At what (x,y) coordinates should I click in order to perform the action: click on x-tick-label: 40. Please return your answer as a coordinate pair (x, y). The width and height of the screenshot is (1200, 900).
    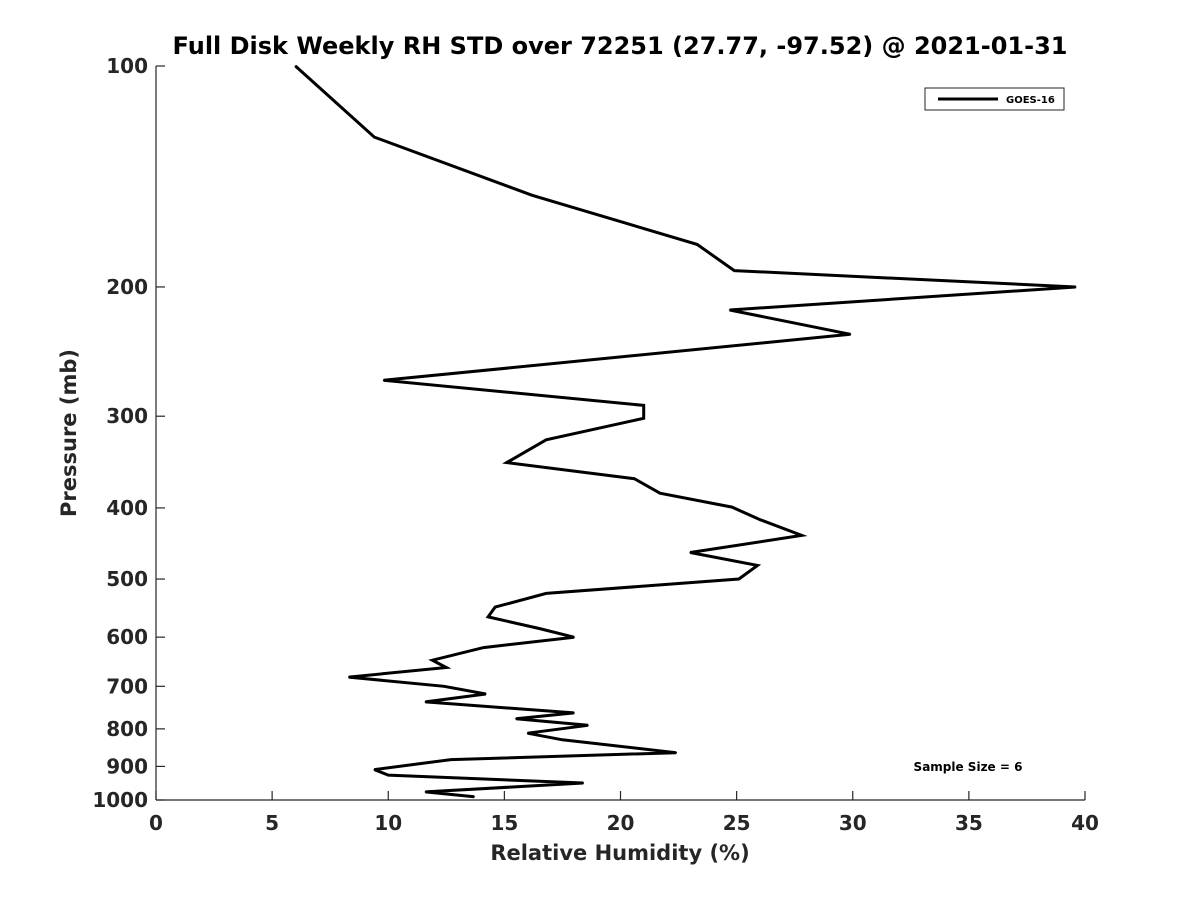
    Looking at the image, I should click on (1085, 823).